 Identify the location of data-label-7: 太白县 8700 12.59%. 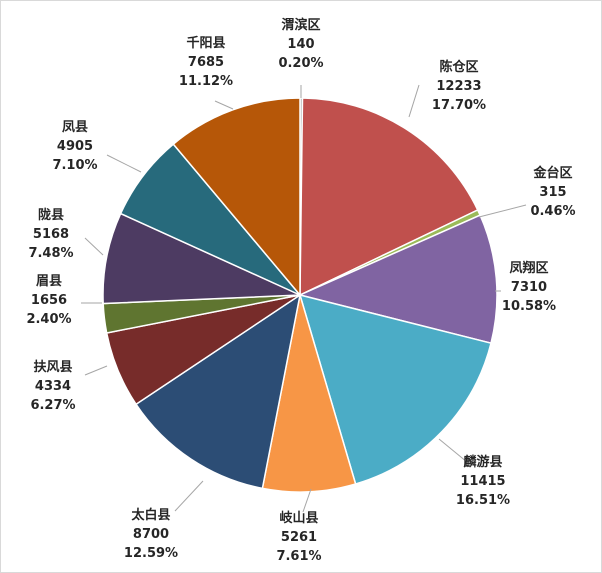
(151, 534).